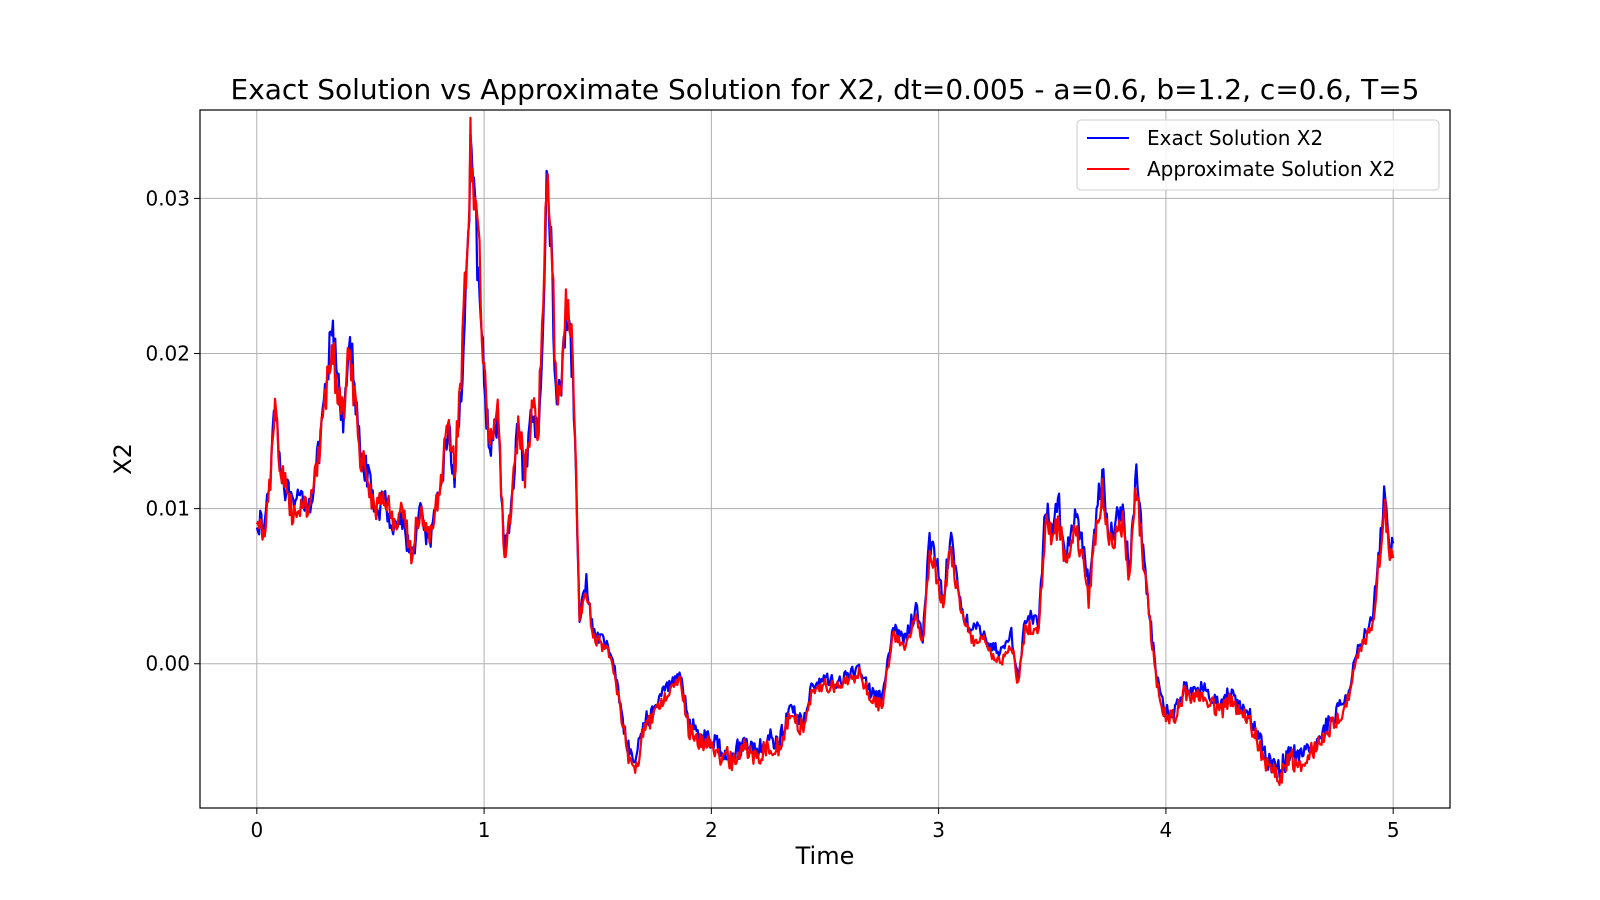 Image resolution: width=1600 pixels, height=900 pixels. Describe the element at coordinates (484, 830) in the screenshot. I see `x-tick-label: 1` at that location.